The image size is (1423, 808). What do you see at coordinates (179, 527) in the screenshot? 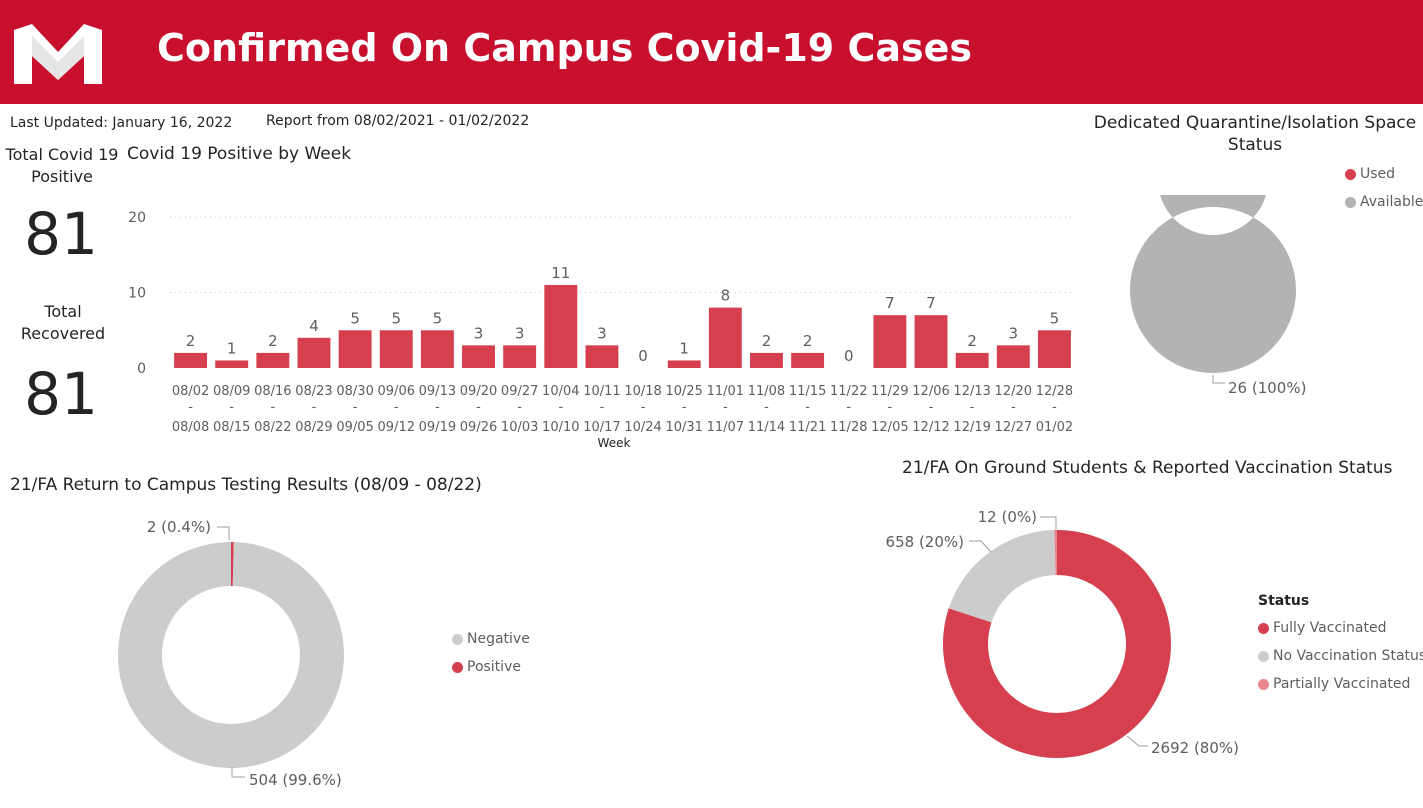
I see `data-label: 2 (0.4%)` at bounding box center [179, 527].